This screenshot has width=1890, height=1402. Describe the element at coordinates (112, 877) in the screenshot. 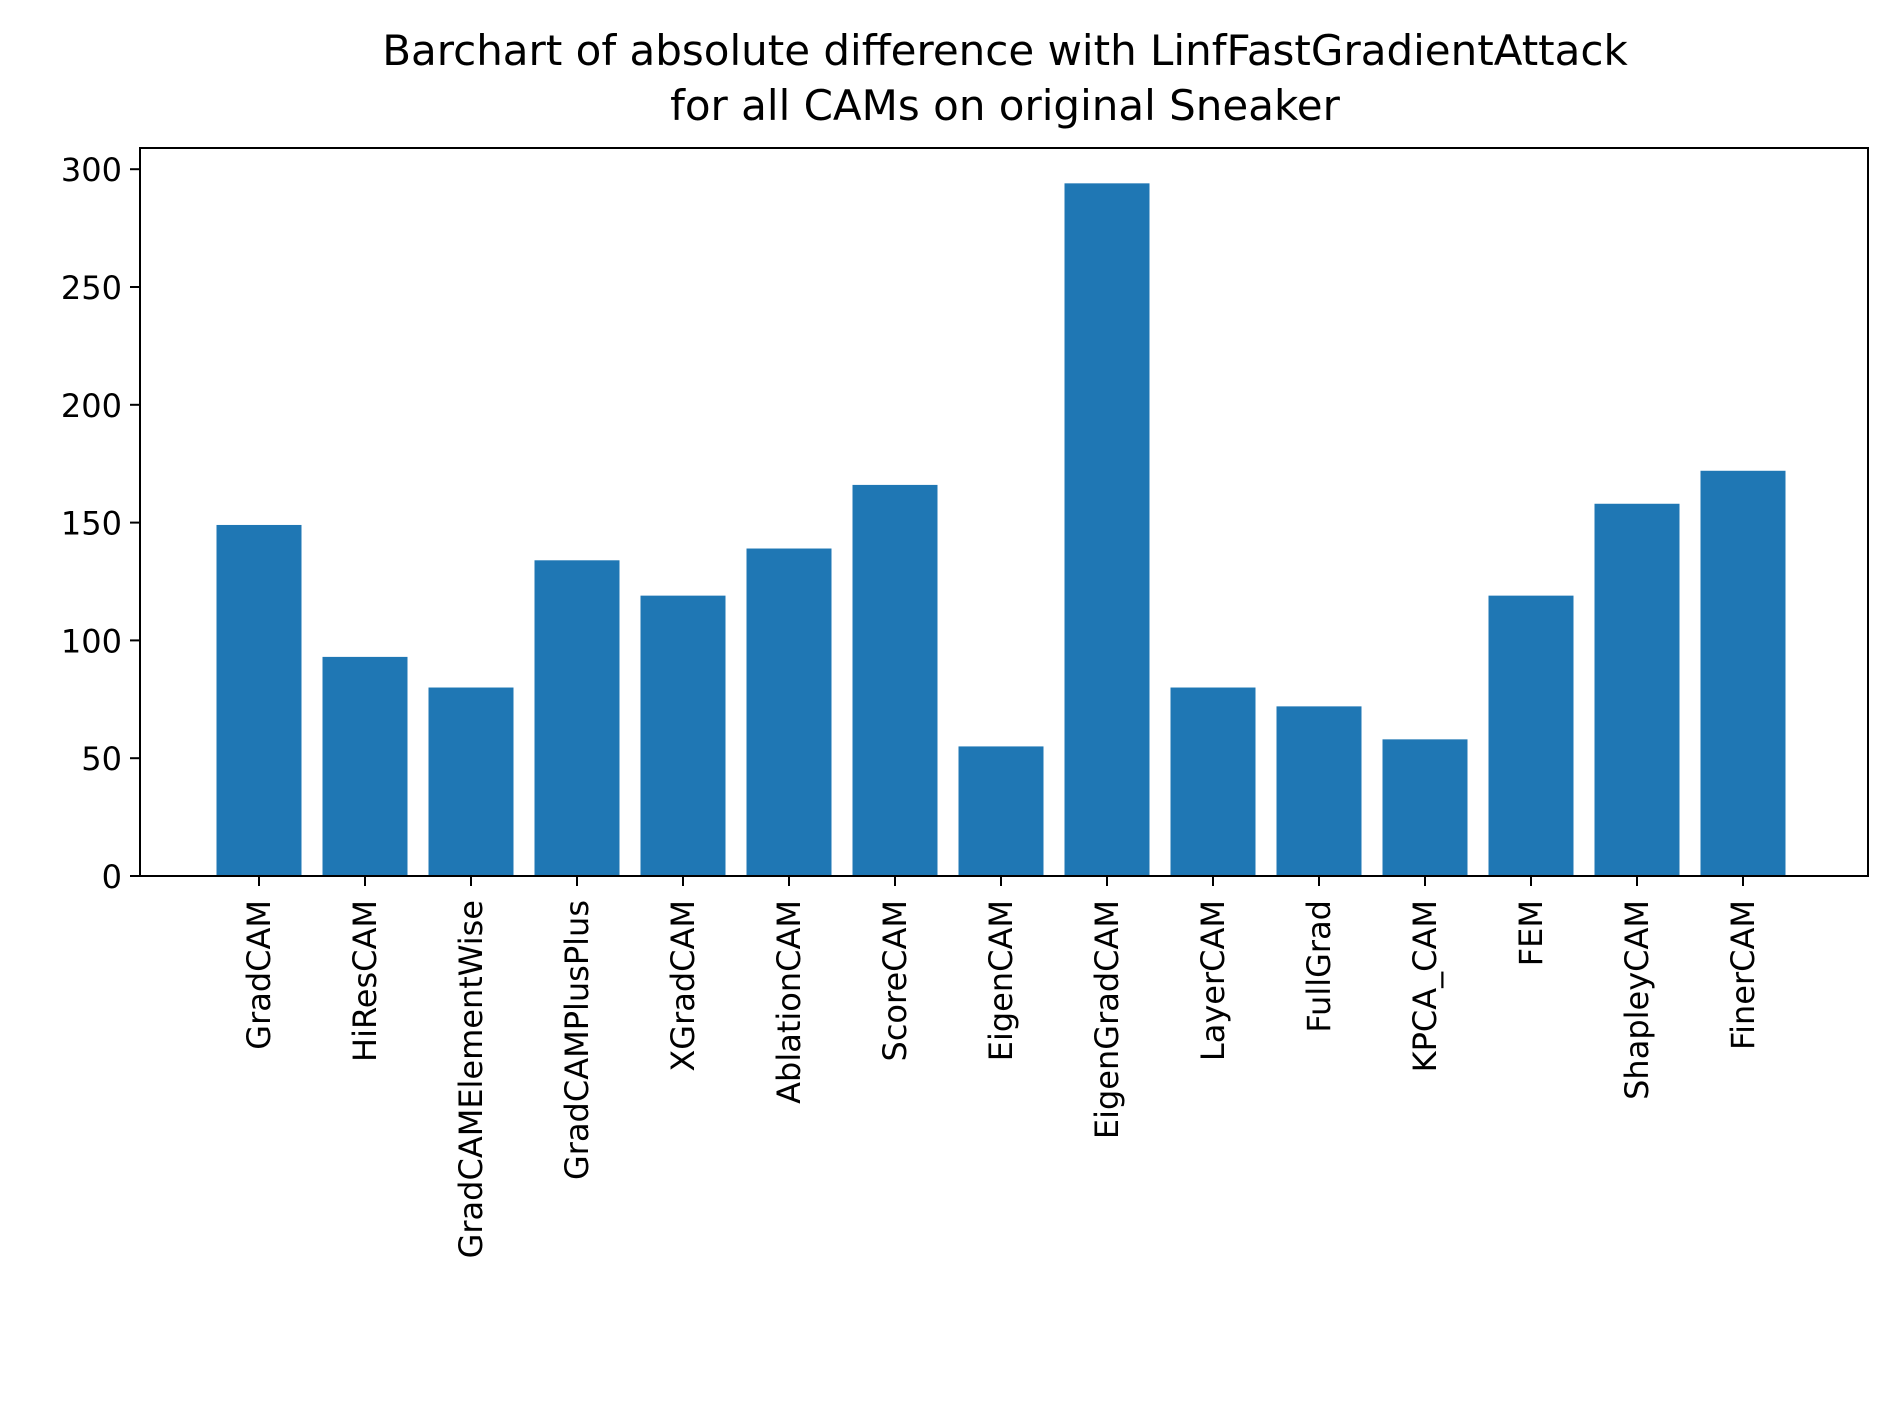

I see `y-tick-label: 0` at that location.